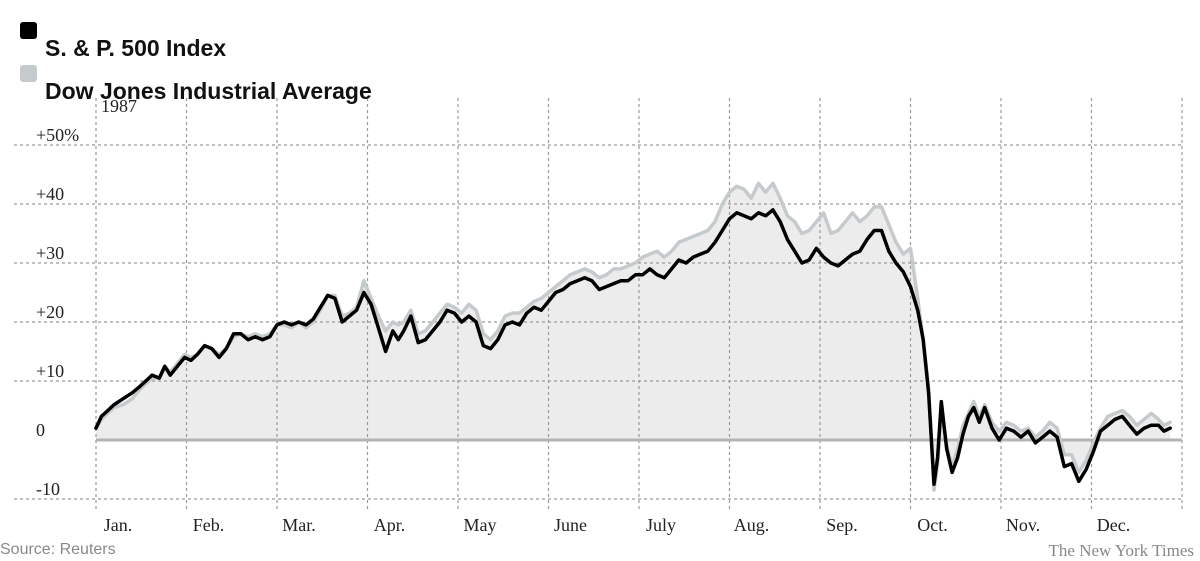 The height and width of the screenshot is (561, 1200). Describe the element at coordinates (58, 549) in the screenshot. I see `source-note: Source: Reuters` at that location.